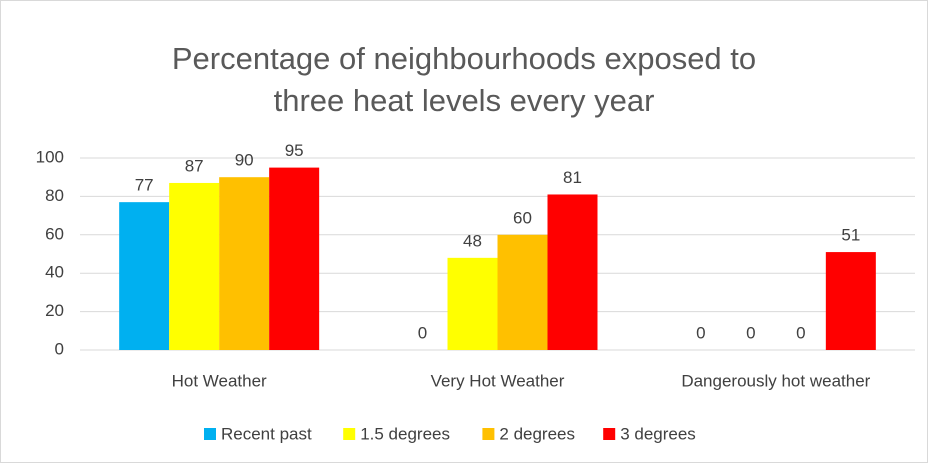 The width and height of the screenshot is (928, 463). I want to click on x-tick-label: Dangerously hot weather, so click(775, 380).